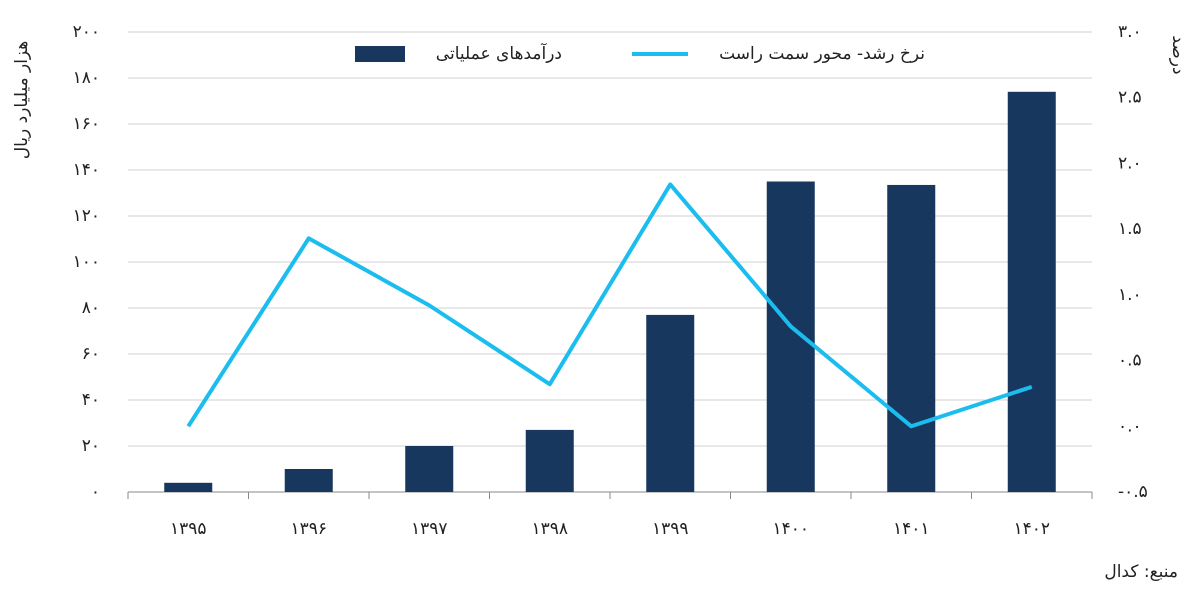 The image size is (1200, 600). I want to click on y2-axis-label: درصد, so click(1178, 54).